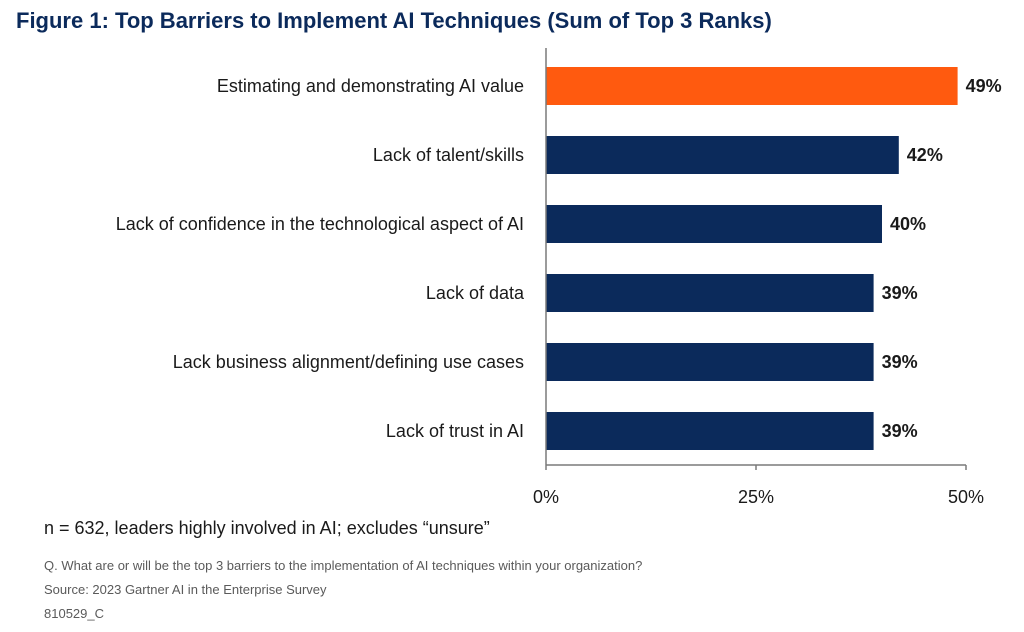 The image size is (1024, 632). What do you see at coordinates (925, 155) in the screenshot?
I see `value-label: 42%` at bounding box center [925, 155].